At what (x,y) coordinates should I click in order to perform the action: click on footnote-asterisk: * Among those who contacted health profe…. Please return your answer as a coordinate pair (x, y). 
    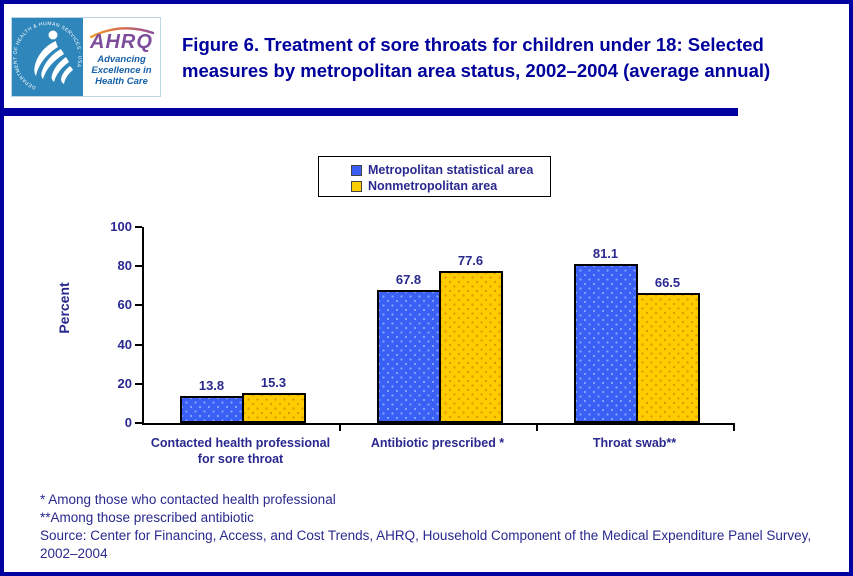
    Looking at the image, I should click on (188, 499).